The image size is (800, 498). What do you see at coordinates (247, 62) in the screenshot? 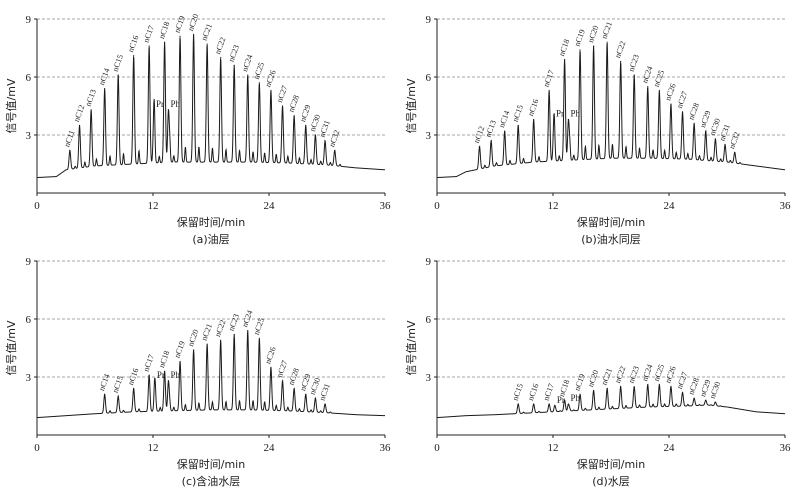
I see `peak-label-nc24: nC24` at bounding box center [247, 62].